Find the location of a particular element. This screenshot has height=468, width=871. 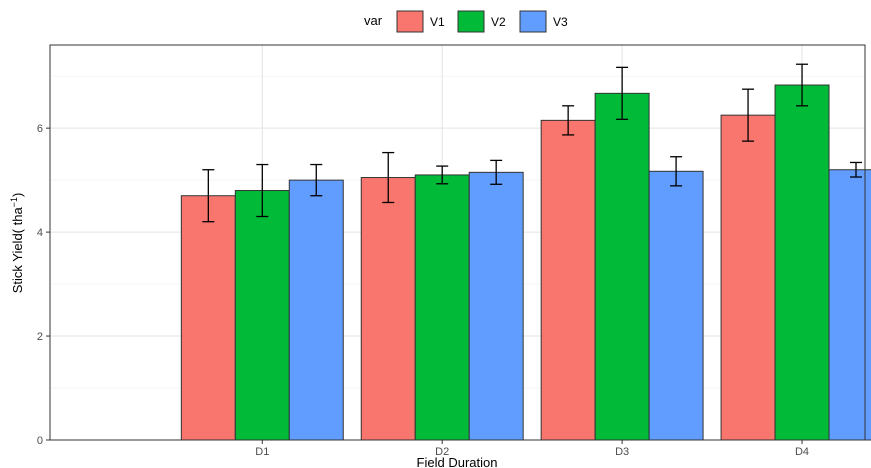

legend-item-v1: V1 is located at coordinates (420, 21).